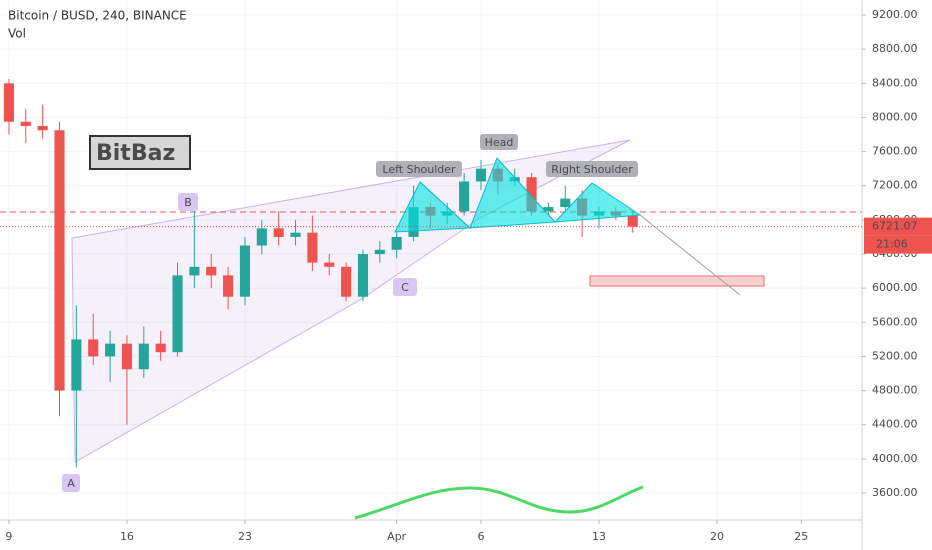  What do you see at coordinates (8, 536) in the screenshot?
I see `x-tick-label: 9` at bounding box center [8, 536].